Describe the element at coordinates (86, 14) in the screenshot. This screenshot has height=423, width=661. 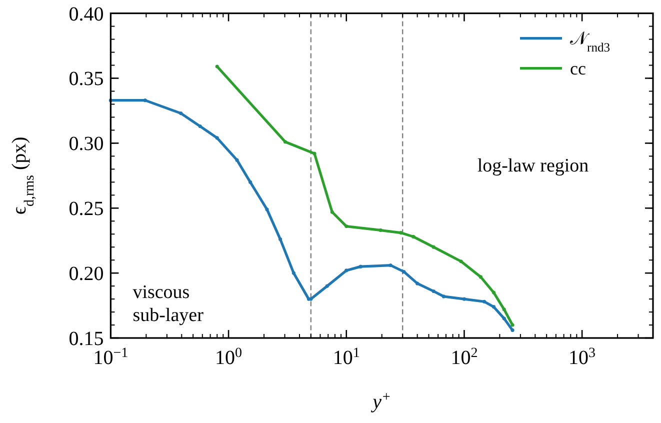
I see `y-tick-label: 0.40` at that location.